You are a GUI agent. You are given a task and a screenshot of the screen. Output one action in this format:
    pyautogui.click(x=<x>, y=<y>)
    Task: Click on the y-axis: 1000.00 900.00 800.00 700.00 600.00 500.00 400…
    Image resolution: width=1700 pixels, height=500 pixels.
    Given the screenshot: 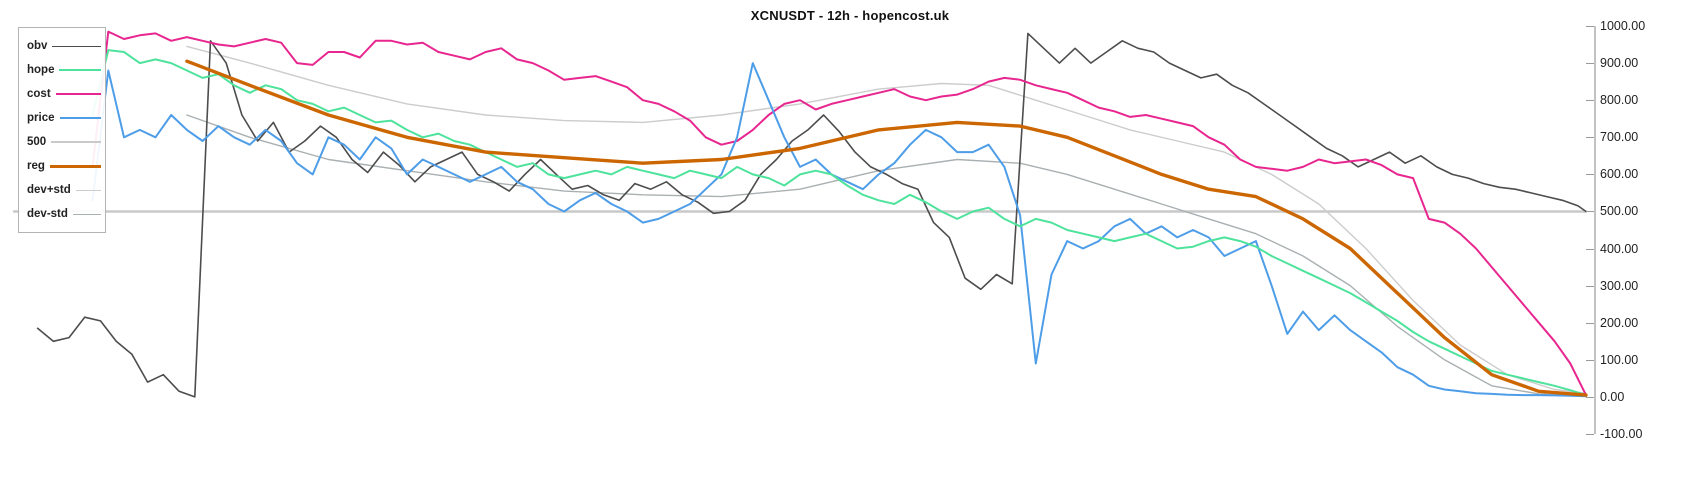 What is the action you would take?
    pyautogui.click(x=1643, y=250)
    